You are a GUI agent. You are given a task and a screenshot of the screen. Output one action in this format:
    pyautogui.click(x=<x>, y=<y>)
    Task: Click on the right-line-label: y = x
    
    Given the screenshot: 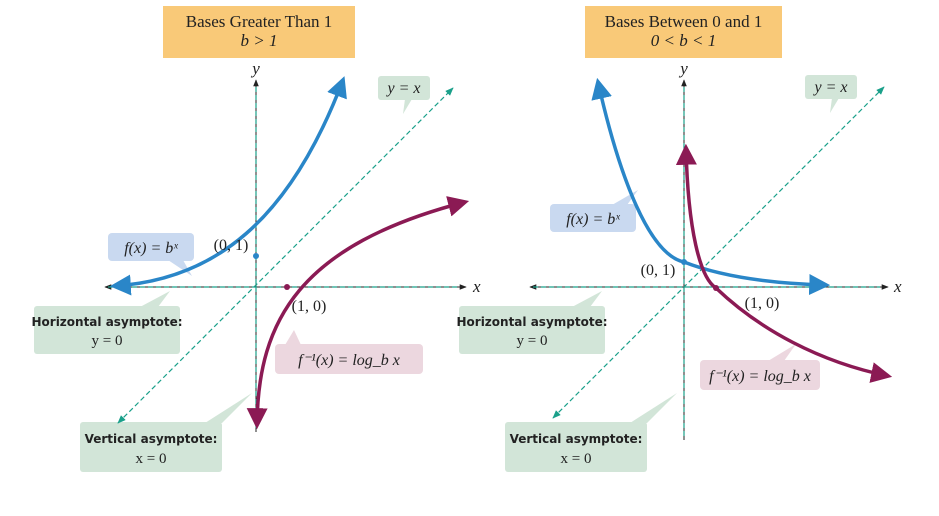 What is the action you would take?
    pyautogui.click(x=830, y=87)
    